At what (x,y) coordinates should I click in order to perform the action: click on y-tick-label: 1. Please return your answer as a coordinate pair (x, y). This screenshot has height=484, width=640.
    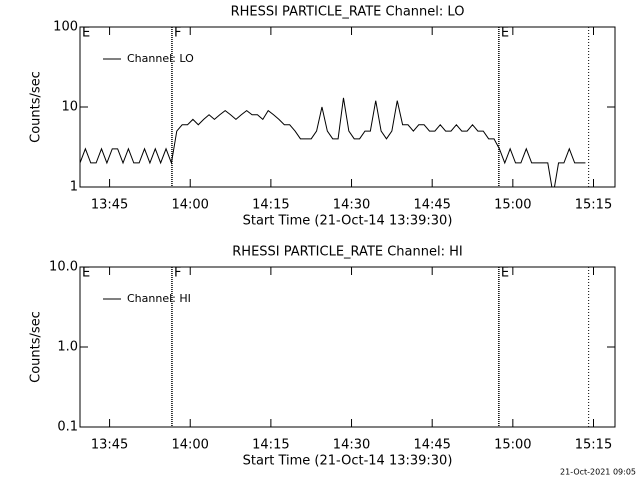
    Looking at the image, I should click on (74, 187).